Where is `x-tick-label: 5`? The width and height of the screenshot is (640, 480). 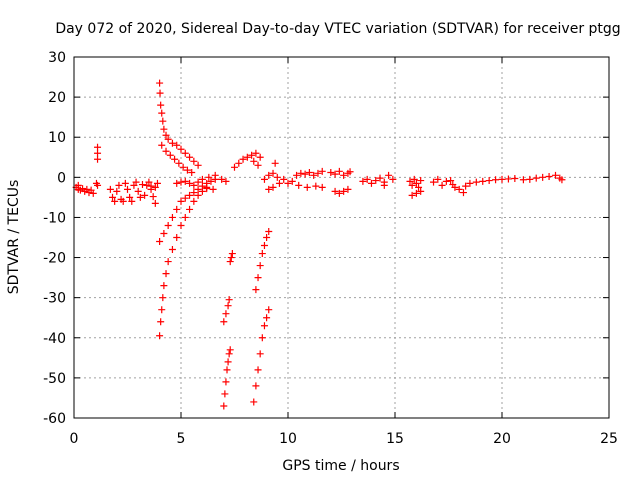 x-tick-label: 5 is located at coordinates (181, 439).